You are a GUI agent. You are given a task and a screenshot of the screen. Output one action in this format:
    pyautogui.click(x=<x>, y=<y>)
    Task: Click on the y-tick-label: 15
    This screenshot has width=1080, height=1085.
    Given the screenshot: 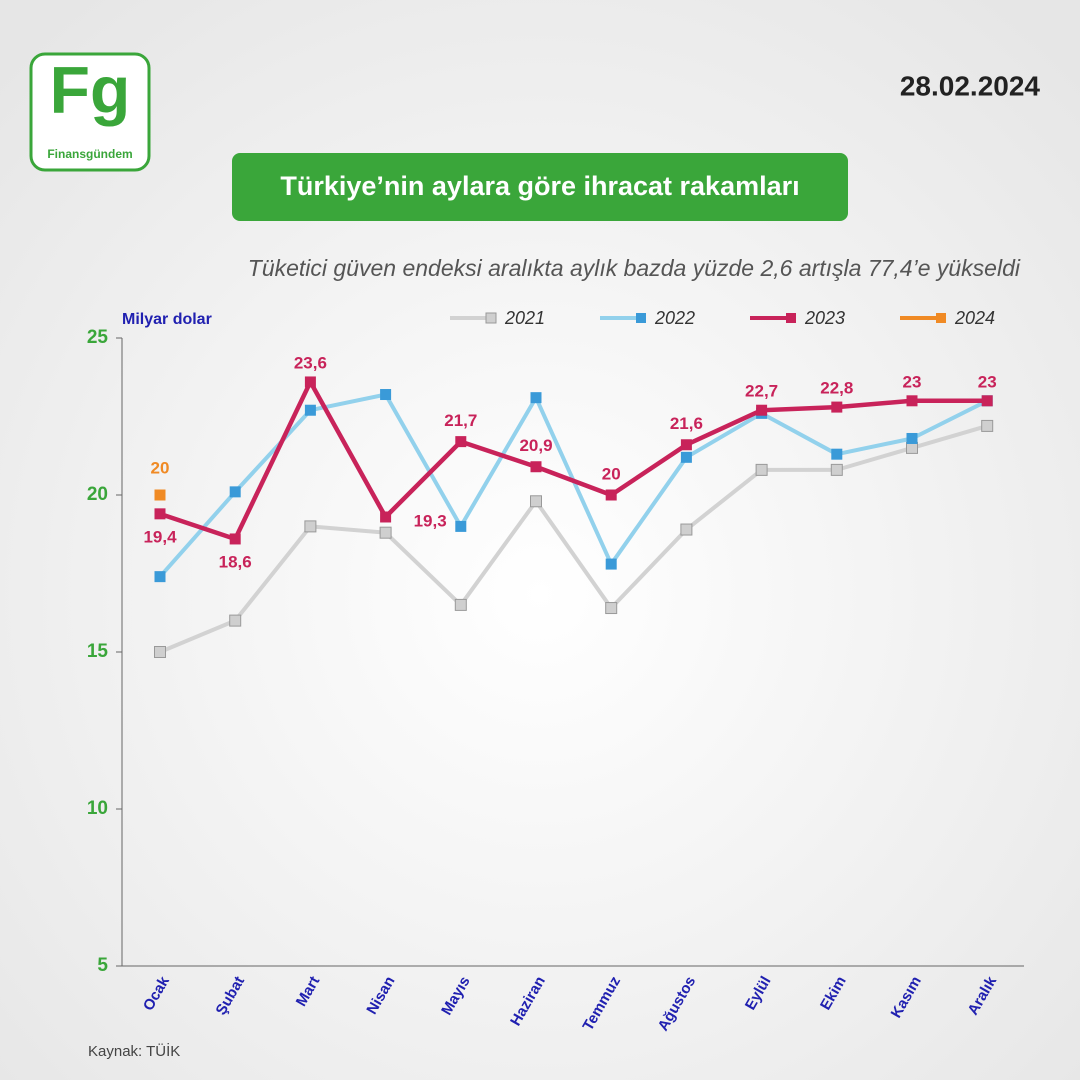 What is the action you would take?
    pyautogui.click(x=98, y=651)
    